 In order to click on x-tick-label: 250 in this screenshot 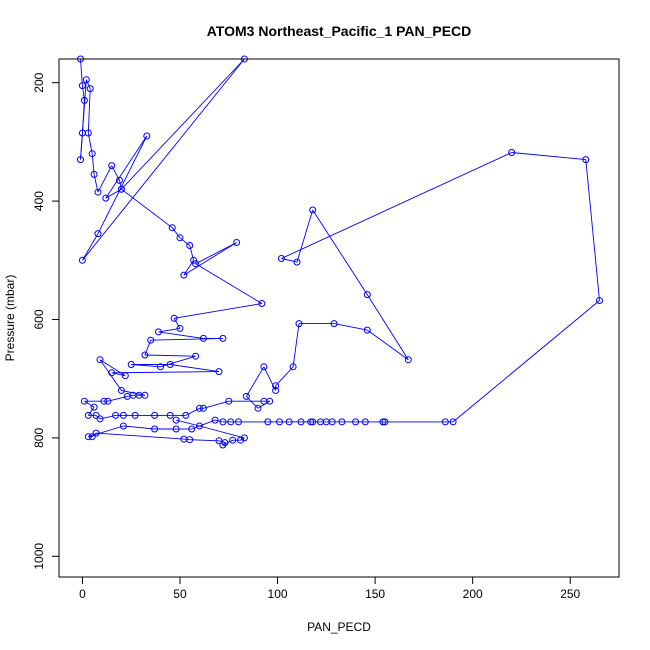, I will do `click(570, 594)`.